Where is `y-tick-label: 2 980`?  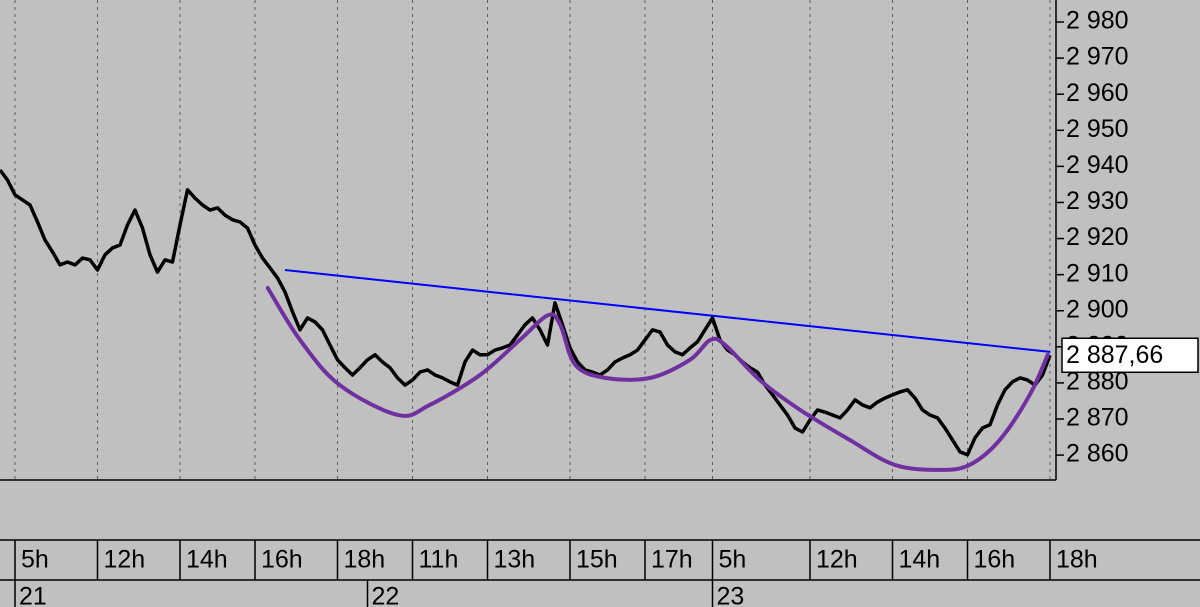
y-tick-label: 2 980 is located at coordinates (1097, 21).